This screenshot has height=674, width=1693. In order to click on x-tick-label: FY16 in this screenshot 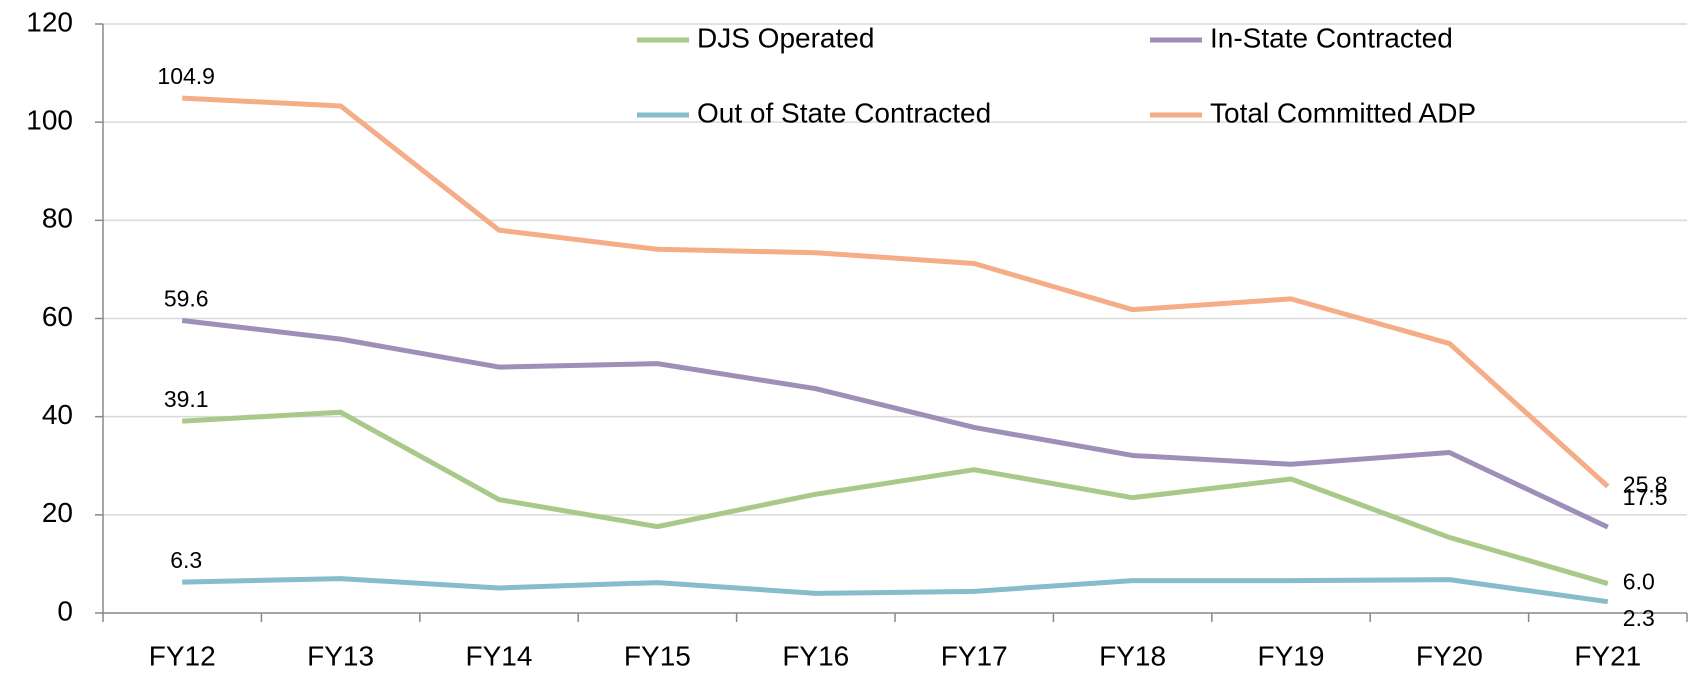, I will do `click(815, 655)`.